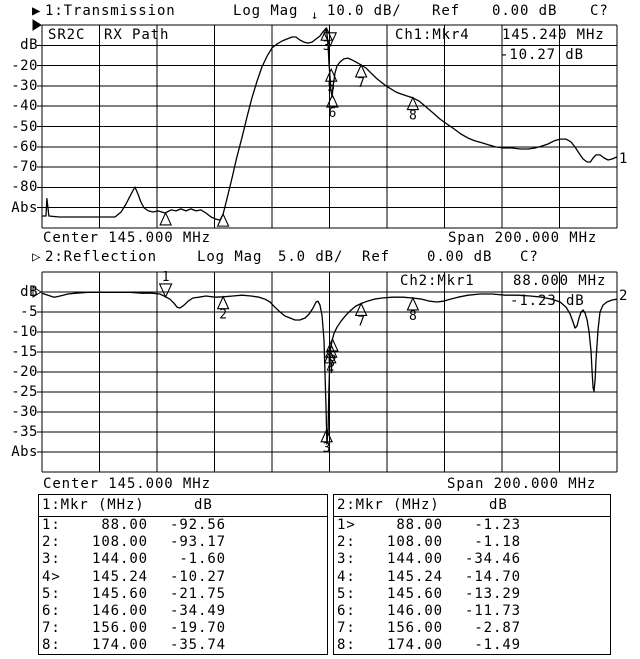 This screenshot has width=640, height=659. What do you see at coordinates (29, 312) in the screenshot?
I see `y-axis-label: -5` at bounding box center [29, 312].